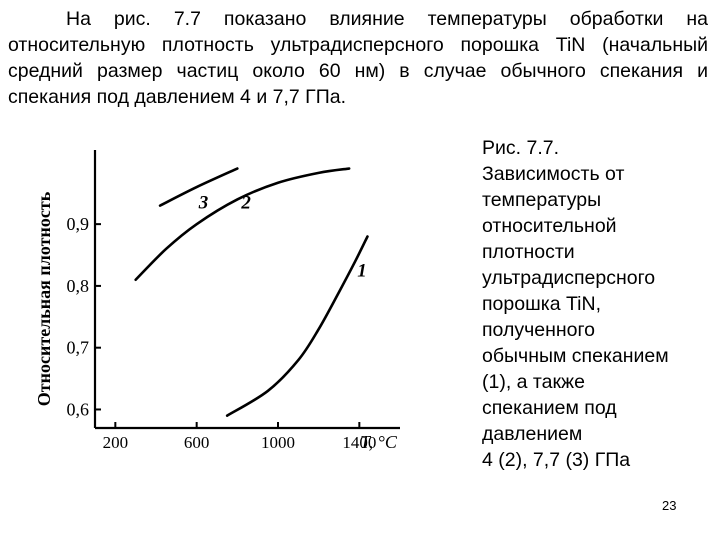  I want to click on caption-line: Рис. 7.7., so click(521, 148).